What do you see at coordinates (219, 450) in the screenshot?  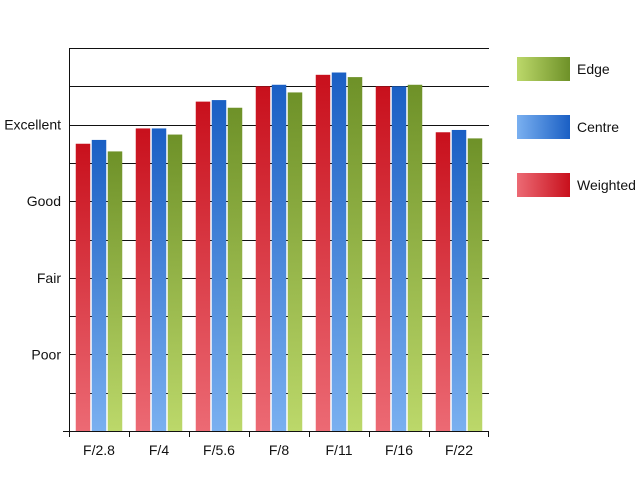 I see `x-tick-label-f-5-6: F/5.6` at bounding box center [219, 450].